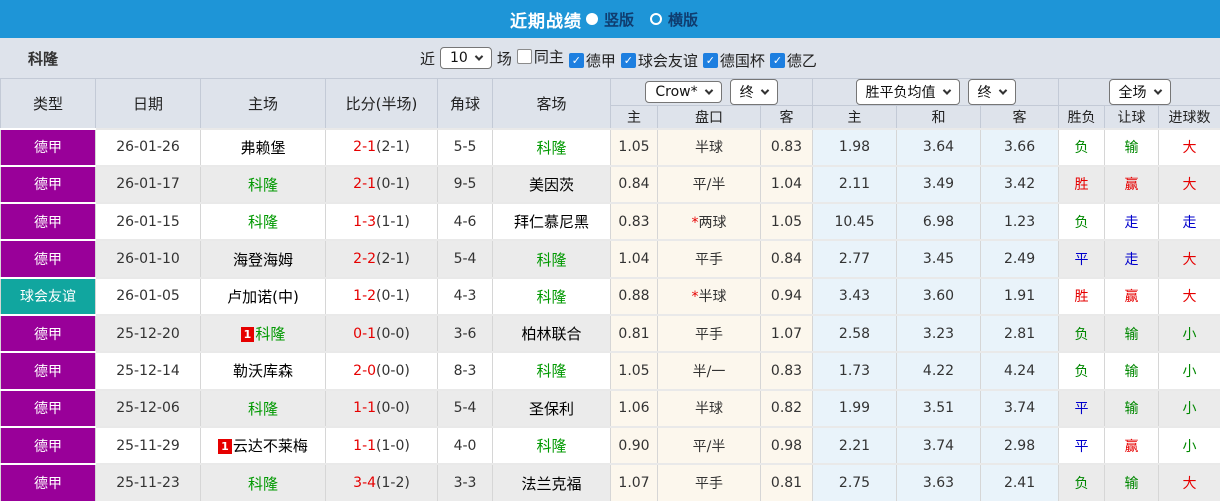 This screenshot has width=1220, height=501. Describe the element at coordinates (695, 297) in the screenshot. I see `star-marker: *` at that location.